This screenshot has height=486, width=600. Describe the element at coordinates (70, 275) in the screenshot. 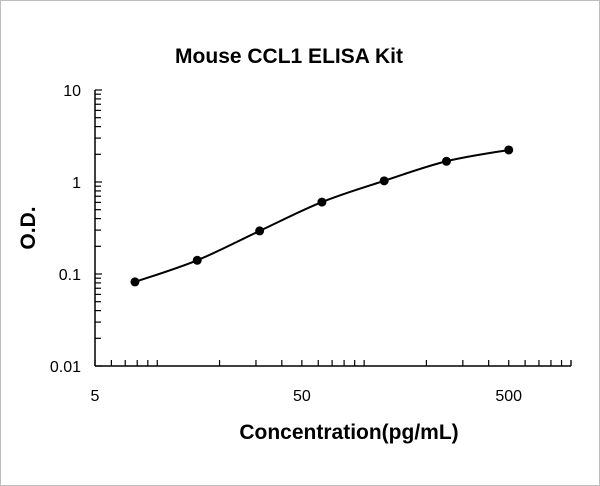

I see `y-tick-label: 0.1` at that location.